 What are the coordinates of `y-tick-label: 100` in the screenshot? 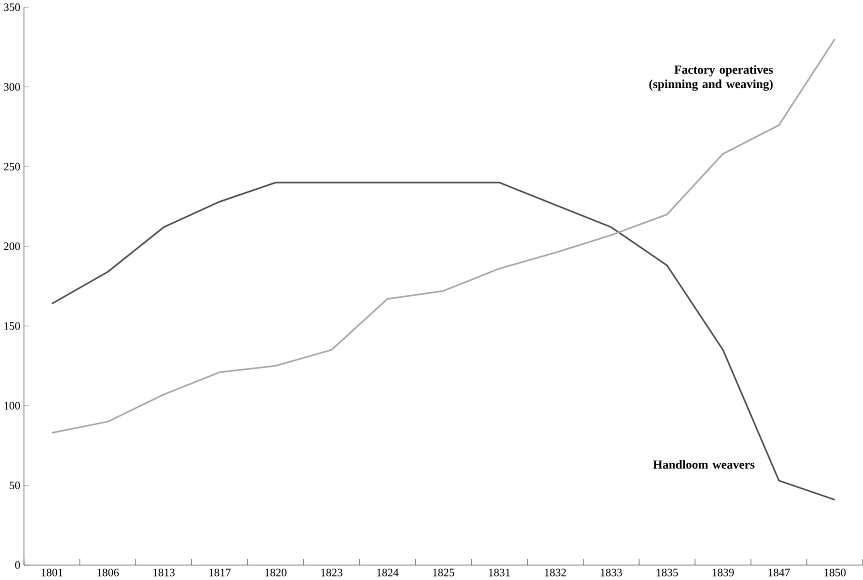 It's located at (12, 406).